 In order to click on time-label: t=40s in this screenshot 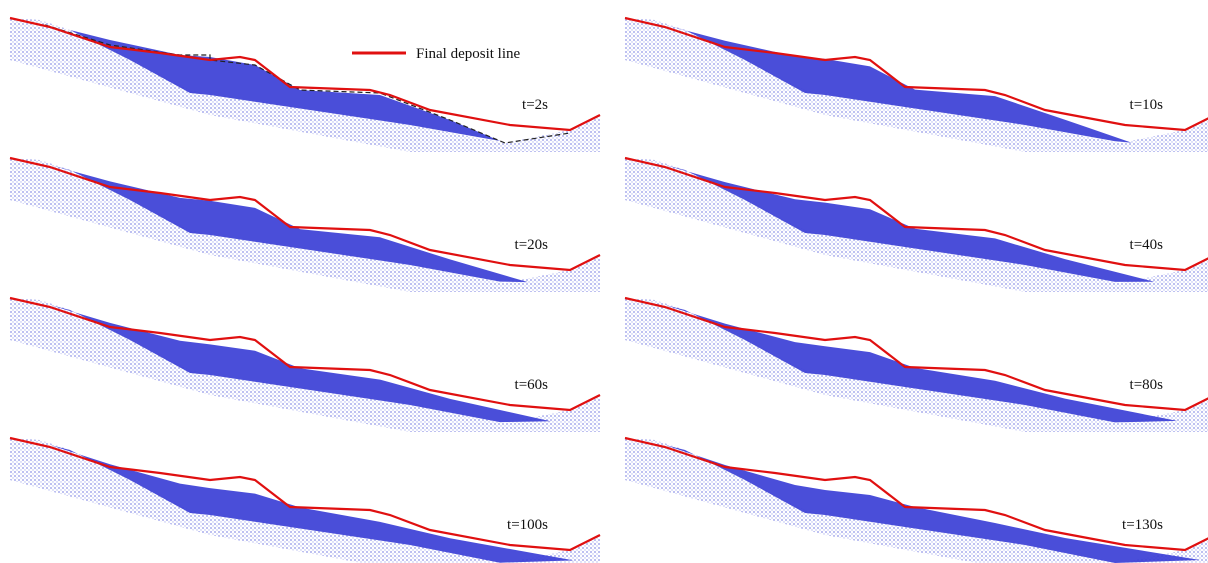, I will do `click(1147, 245)`.